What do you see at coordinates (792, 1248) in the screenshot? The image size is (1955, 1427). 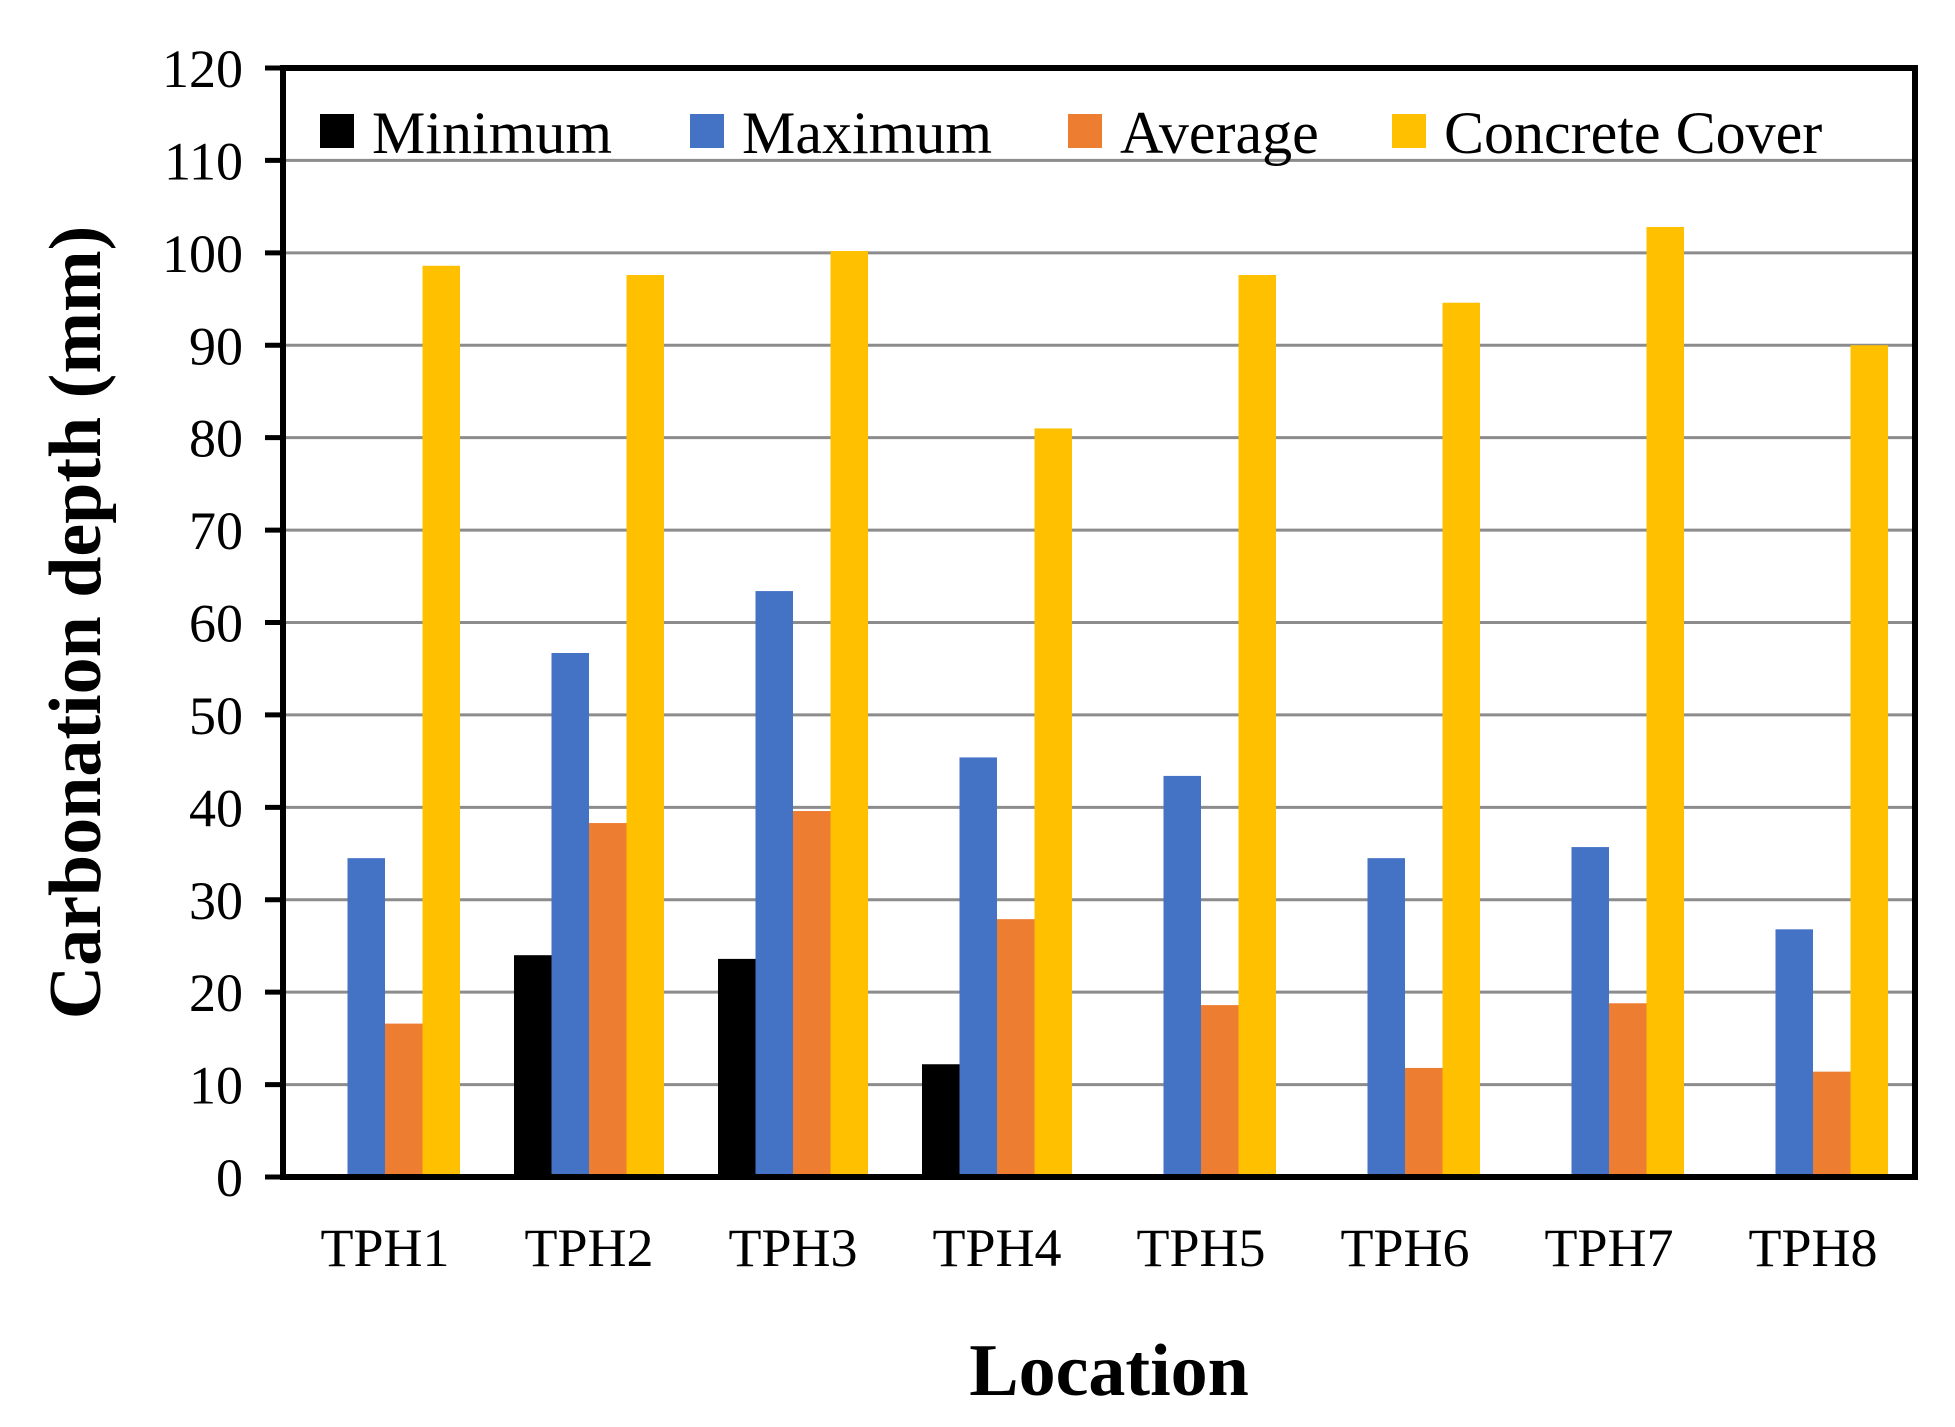 I see `x-tick-label: TPH3` at bounding box center [792, 1248].